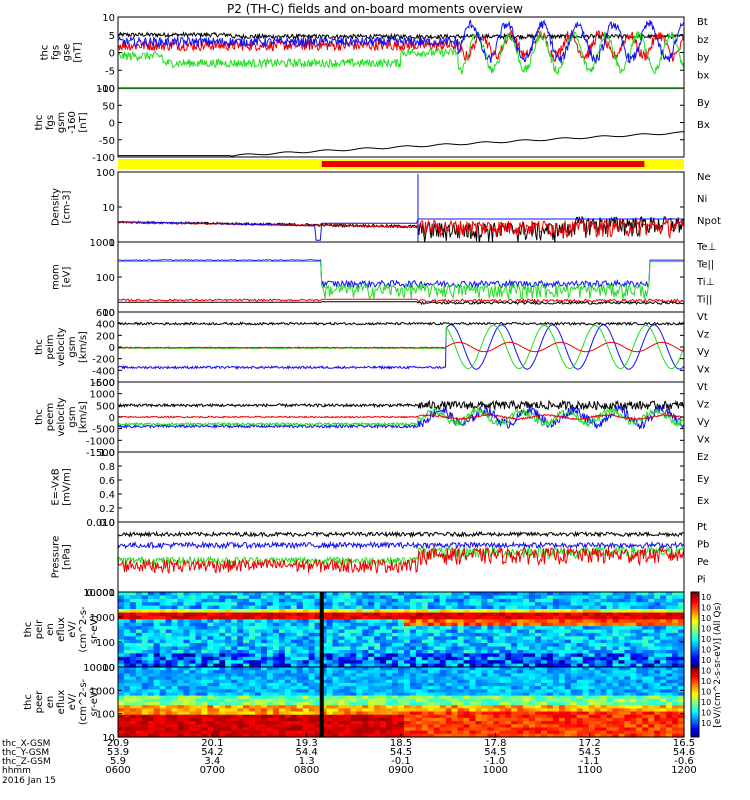 The height and width of the screenshot is (800, 750). What do you see at coordinates (307, 752) in the screenshot?
I see `x-tick-label: 54.4` at bounding box center [307, 752].